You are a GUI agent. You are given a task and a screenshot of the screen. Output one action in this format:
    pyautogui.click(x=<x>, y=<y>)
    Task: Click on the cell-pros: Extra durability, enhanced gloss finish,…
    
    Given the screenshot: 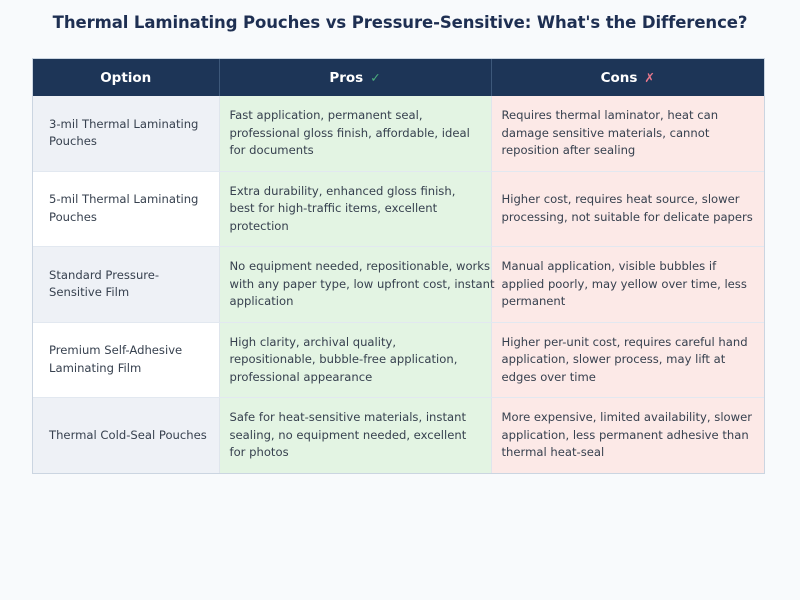 What is the action you would take?
    pyautogui.click(x=355, y=209)
    